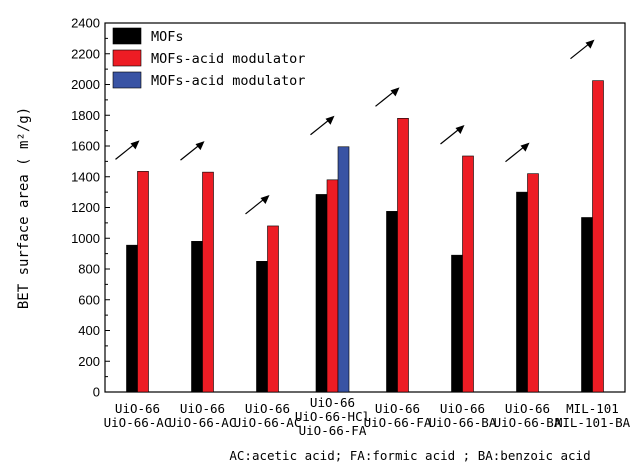 The image size is (636, 464). Describe the element at coordinates (592, 408) in the screenshot. I see `x-tick-label: MIL-101` at that location.